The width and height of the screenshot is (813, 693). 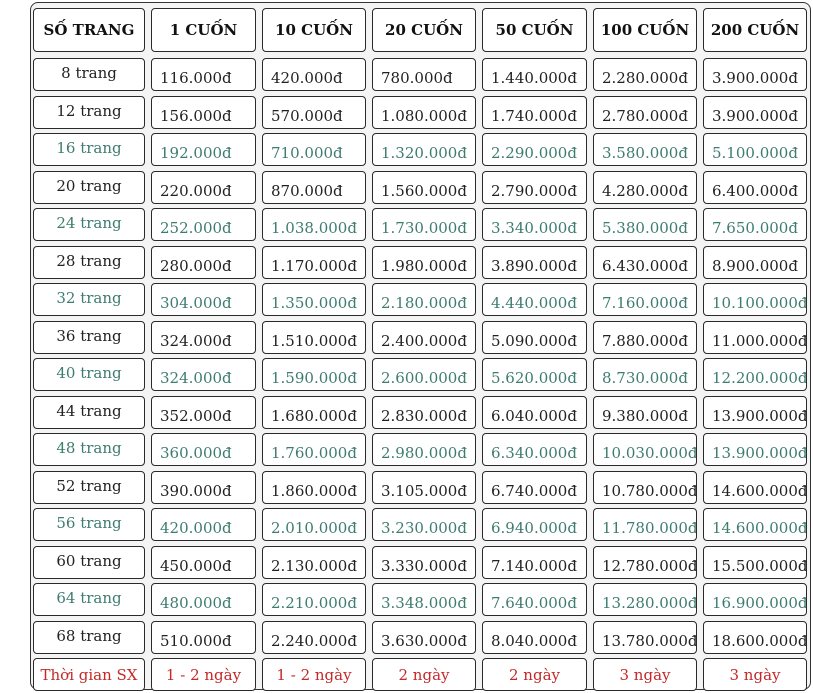 I want to click on page-count-cell: 40 trang, so click(x=89, y=374).